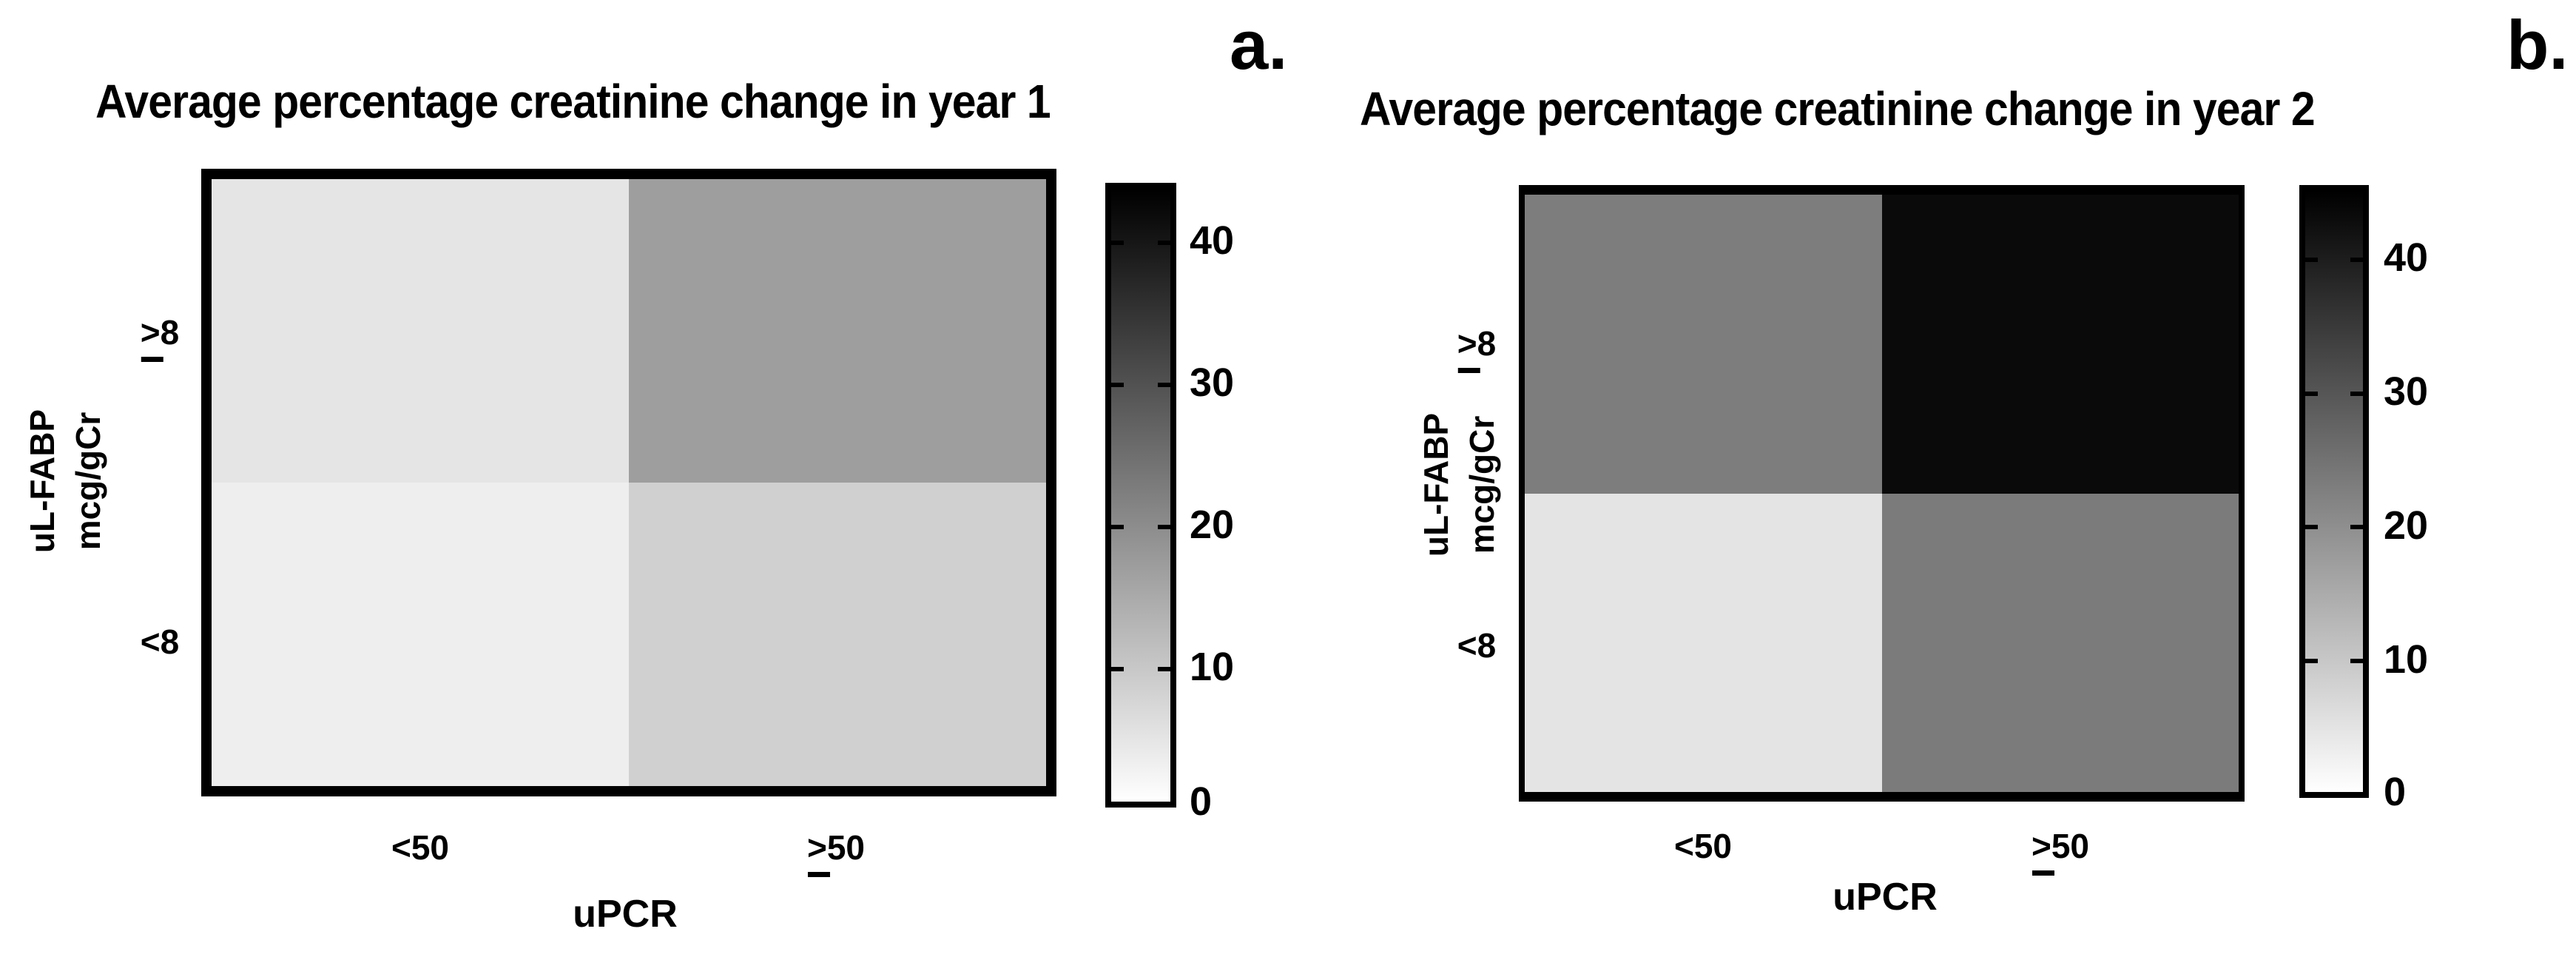  I want to click on panel-b-colorbar-label-40: 40, so click(2406, 257).